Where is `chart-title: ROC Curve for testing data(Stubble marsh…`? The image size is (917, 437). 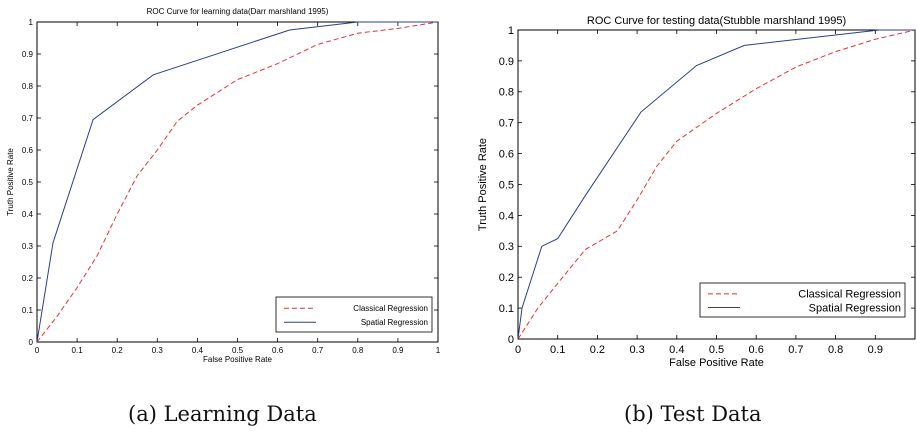
chart-title: ROC Curve for testing data(Stubble marsh… is located at coordinates (716, 21).